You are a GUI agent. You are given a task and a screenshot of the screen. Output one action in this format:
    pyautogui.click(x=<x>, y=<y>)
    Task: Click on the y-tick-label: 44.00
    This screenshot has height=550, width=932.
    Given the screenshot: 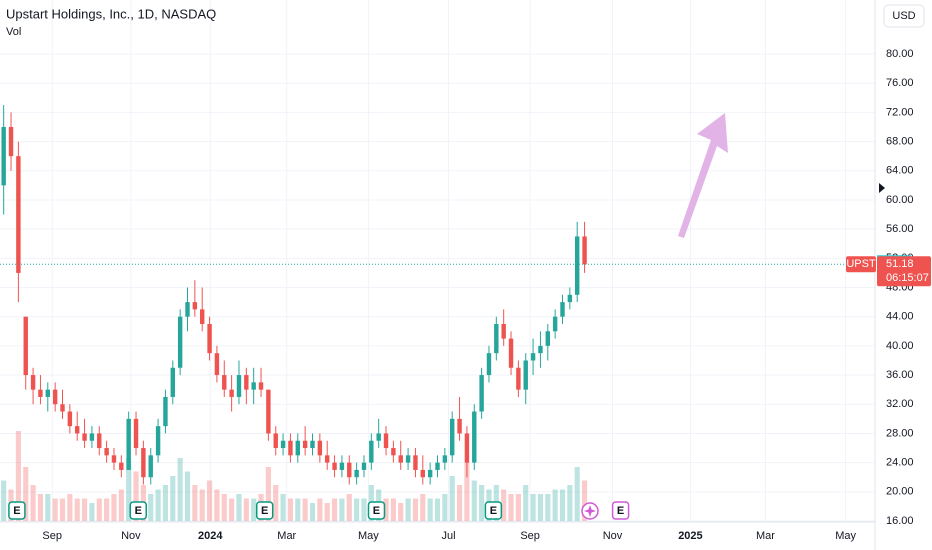 What is the action you would take?
    pyautogui.click(x=900, y=317)
    